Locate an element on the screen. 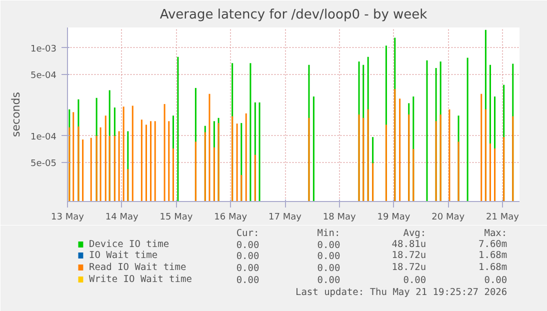  legend-label: Read IO Wait time is located at coordinates (137, 267).